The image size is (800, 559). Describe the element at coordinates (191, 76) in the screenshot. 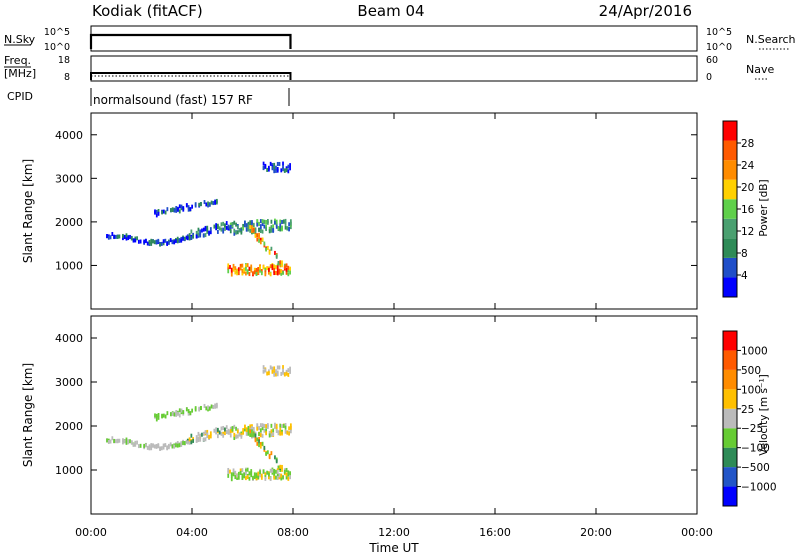

I see `freq-line` at that location.